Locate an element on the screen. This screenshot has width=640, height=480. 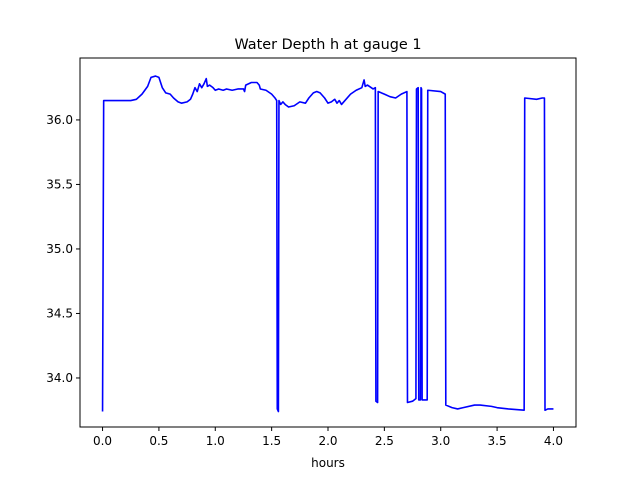
chart-title: Water Depth h at gauge 1 is located at coordinates (327, 45).